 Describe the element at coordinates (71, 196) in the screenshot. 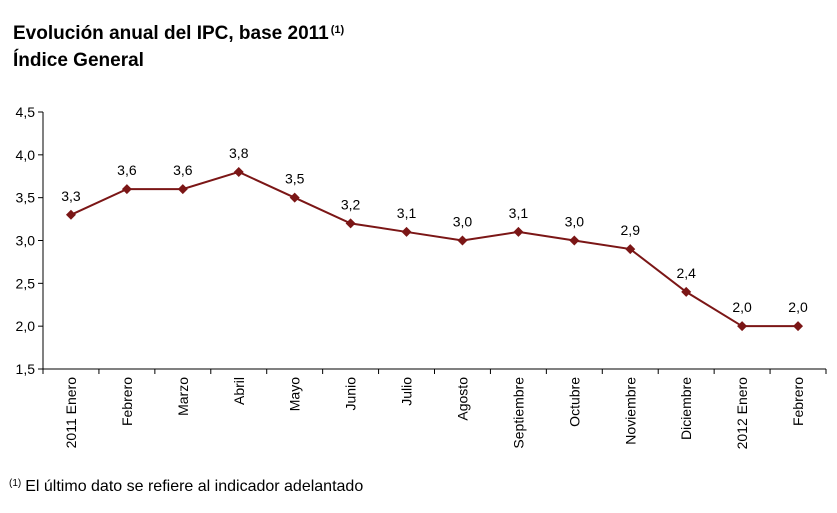

I see `data-label: 3,3` at that location.